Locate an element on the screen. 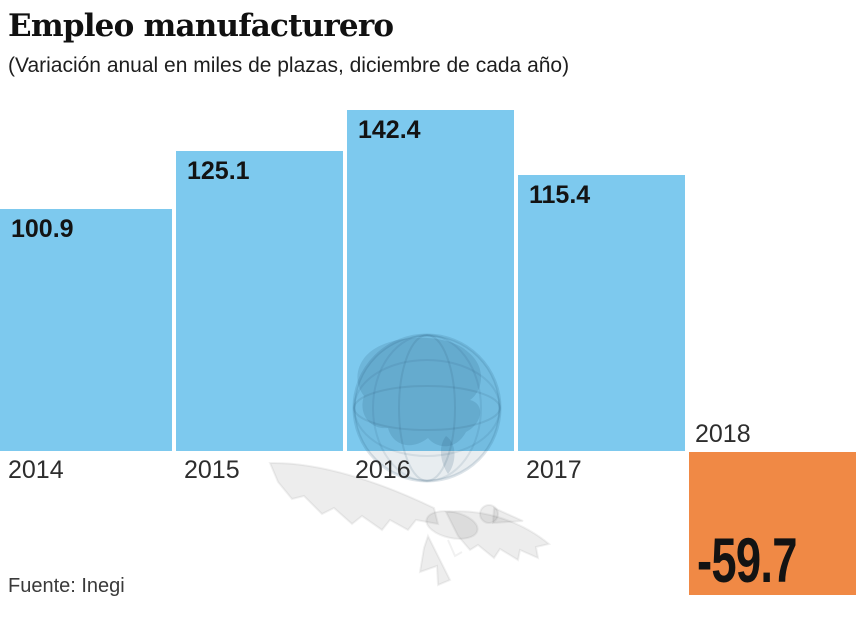 This screenshot has width=862, height=620. bar-value-label-2017: 115.4 is located at coordinates (560, 195).